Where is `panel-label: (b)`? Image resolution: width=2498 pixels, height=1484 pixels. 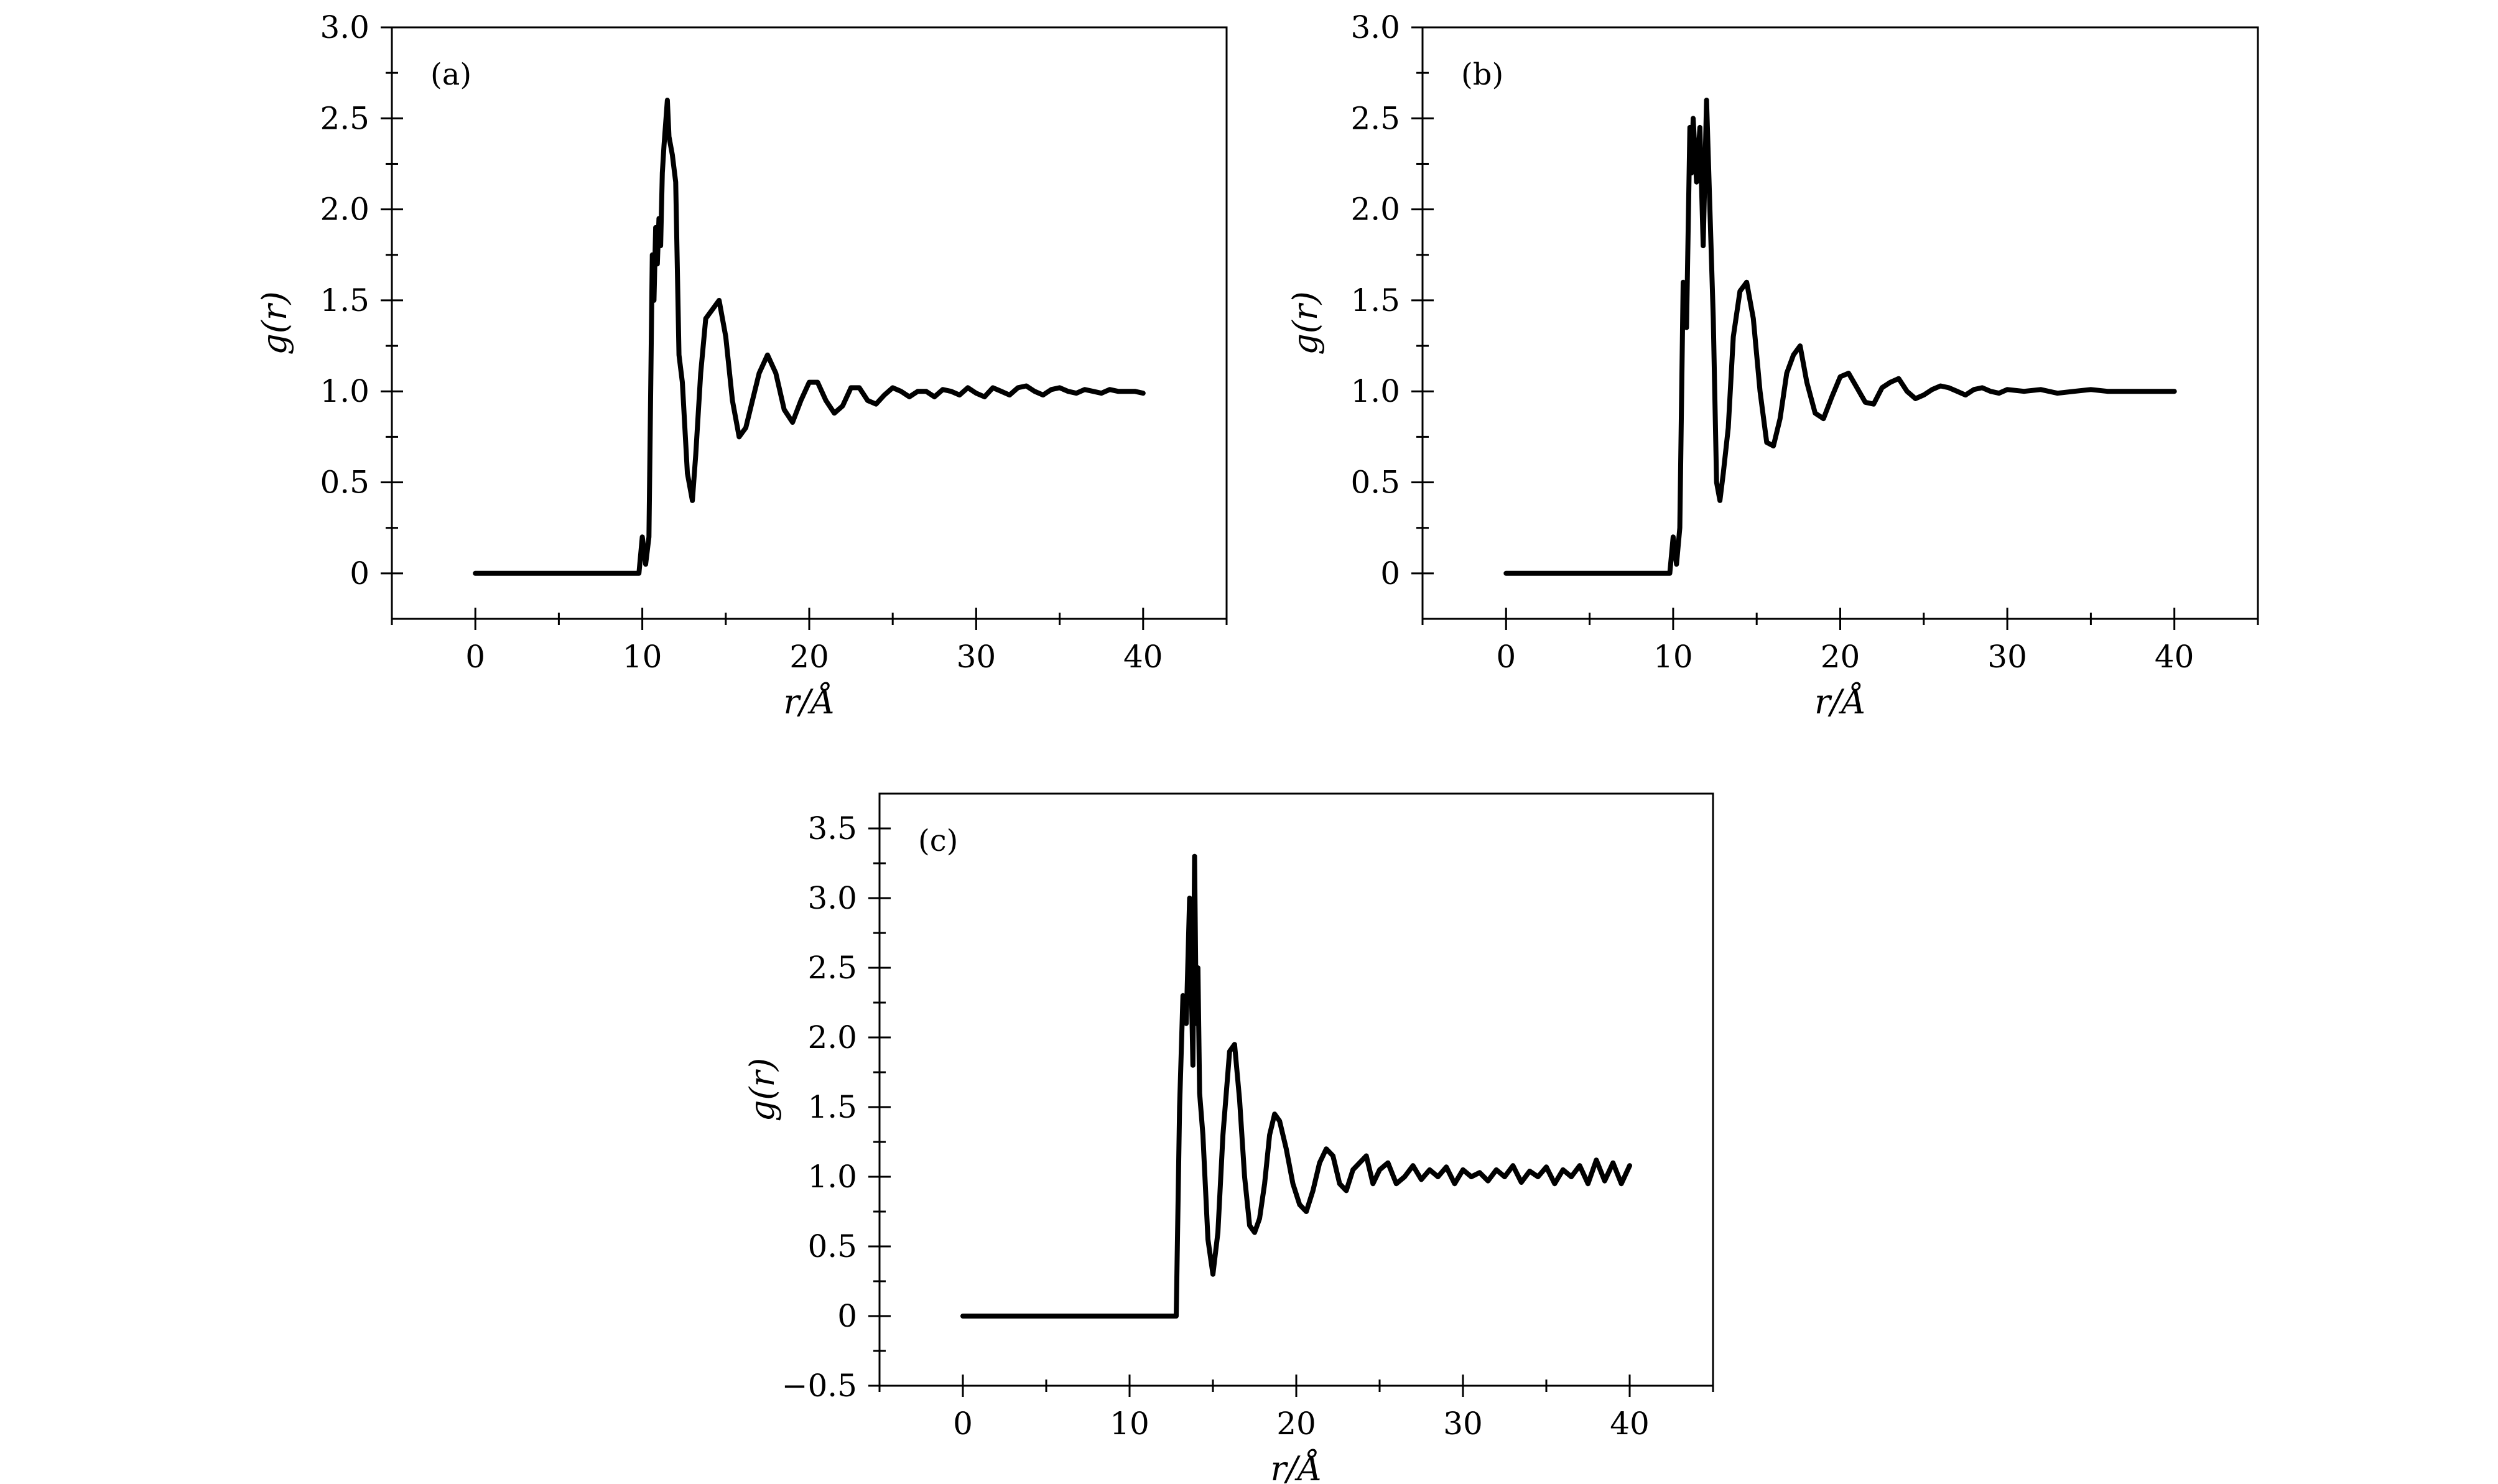
panel-label: (b) is located at coordinates (1482, 74).